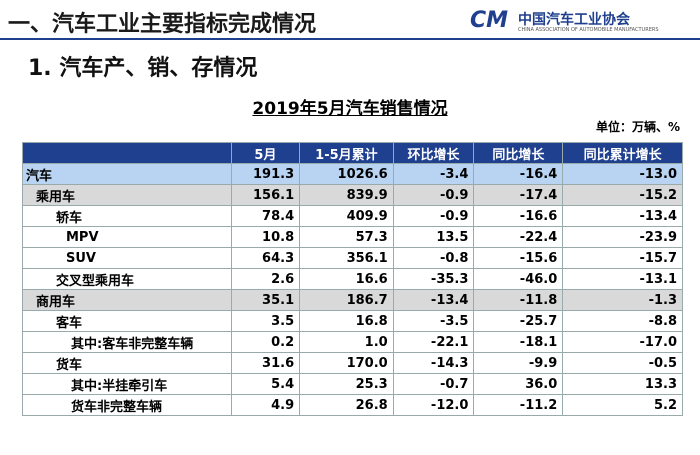 The height and width of the screenshot is (455, 700). What do you see at coordinates (346, 279) in the screenshot?
I see `value-cell: 16.6` at bounding box center [346, 279].